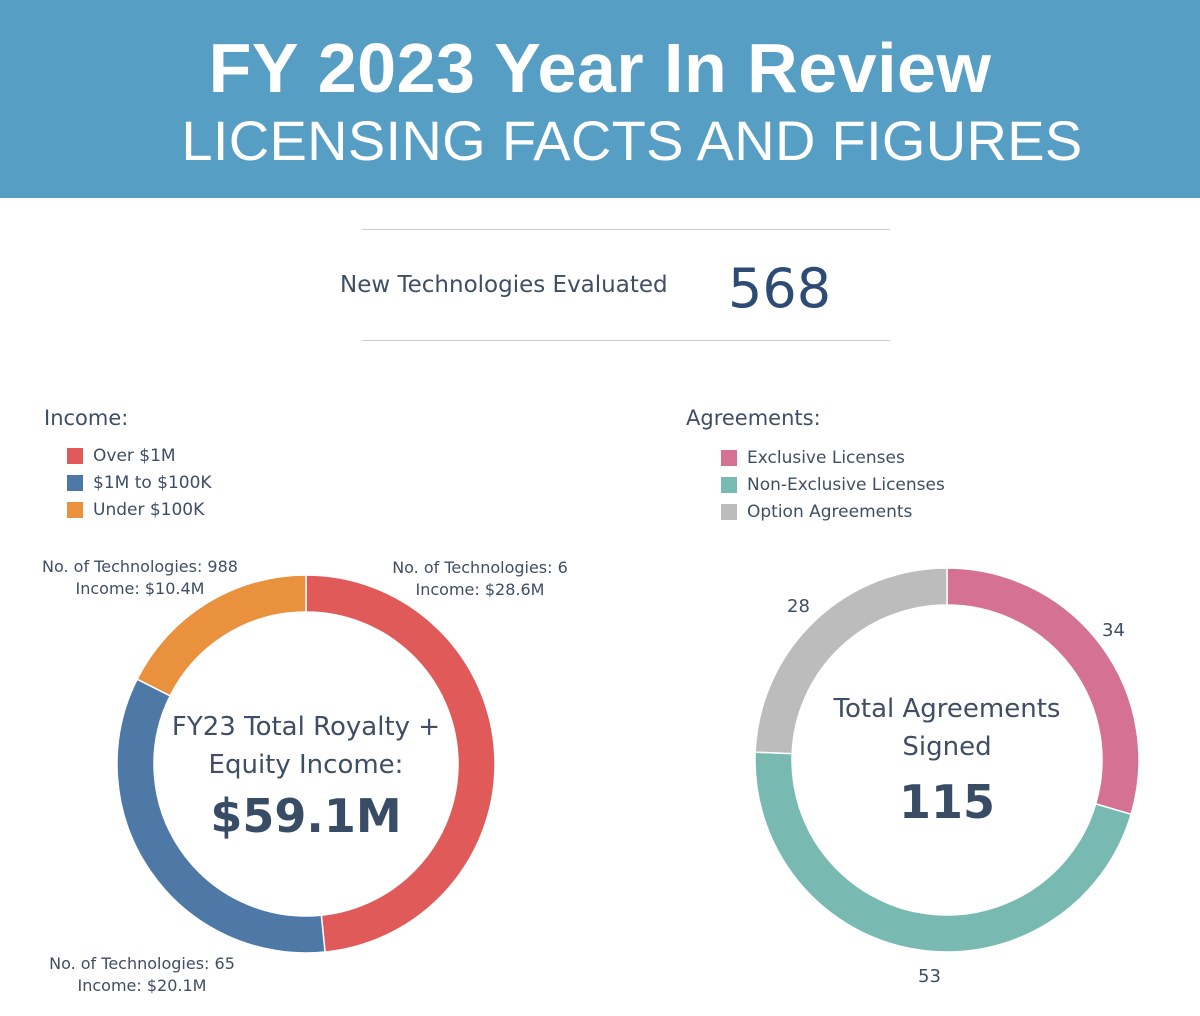 The width and height of the screenshot is (1200, 1016). I want to click on kpi-bottom-rule, so click(626, 340).